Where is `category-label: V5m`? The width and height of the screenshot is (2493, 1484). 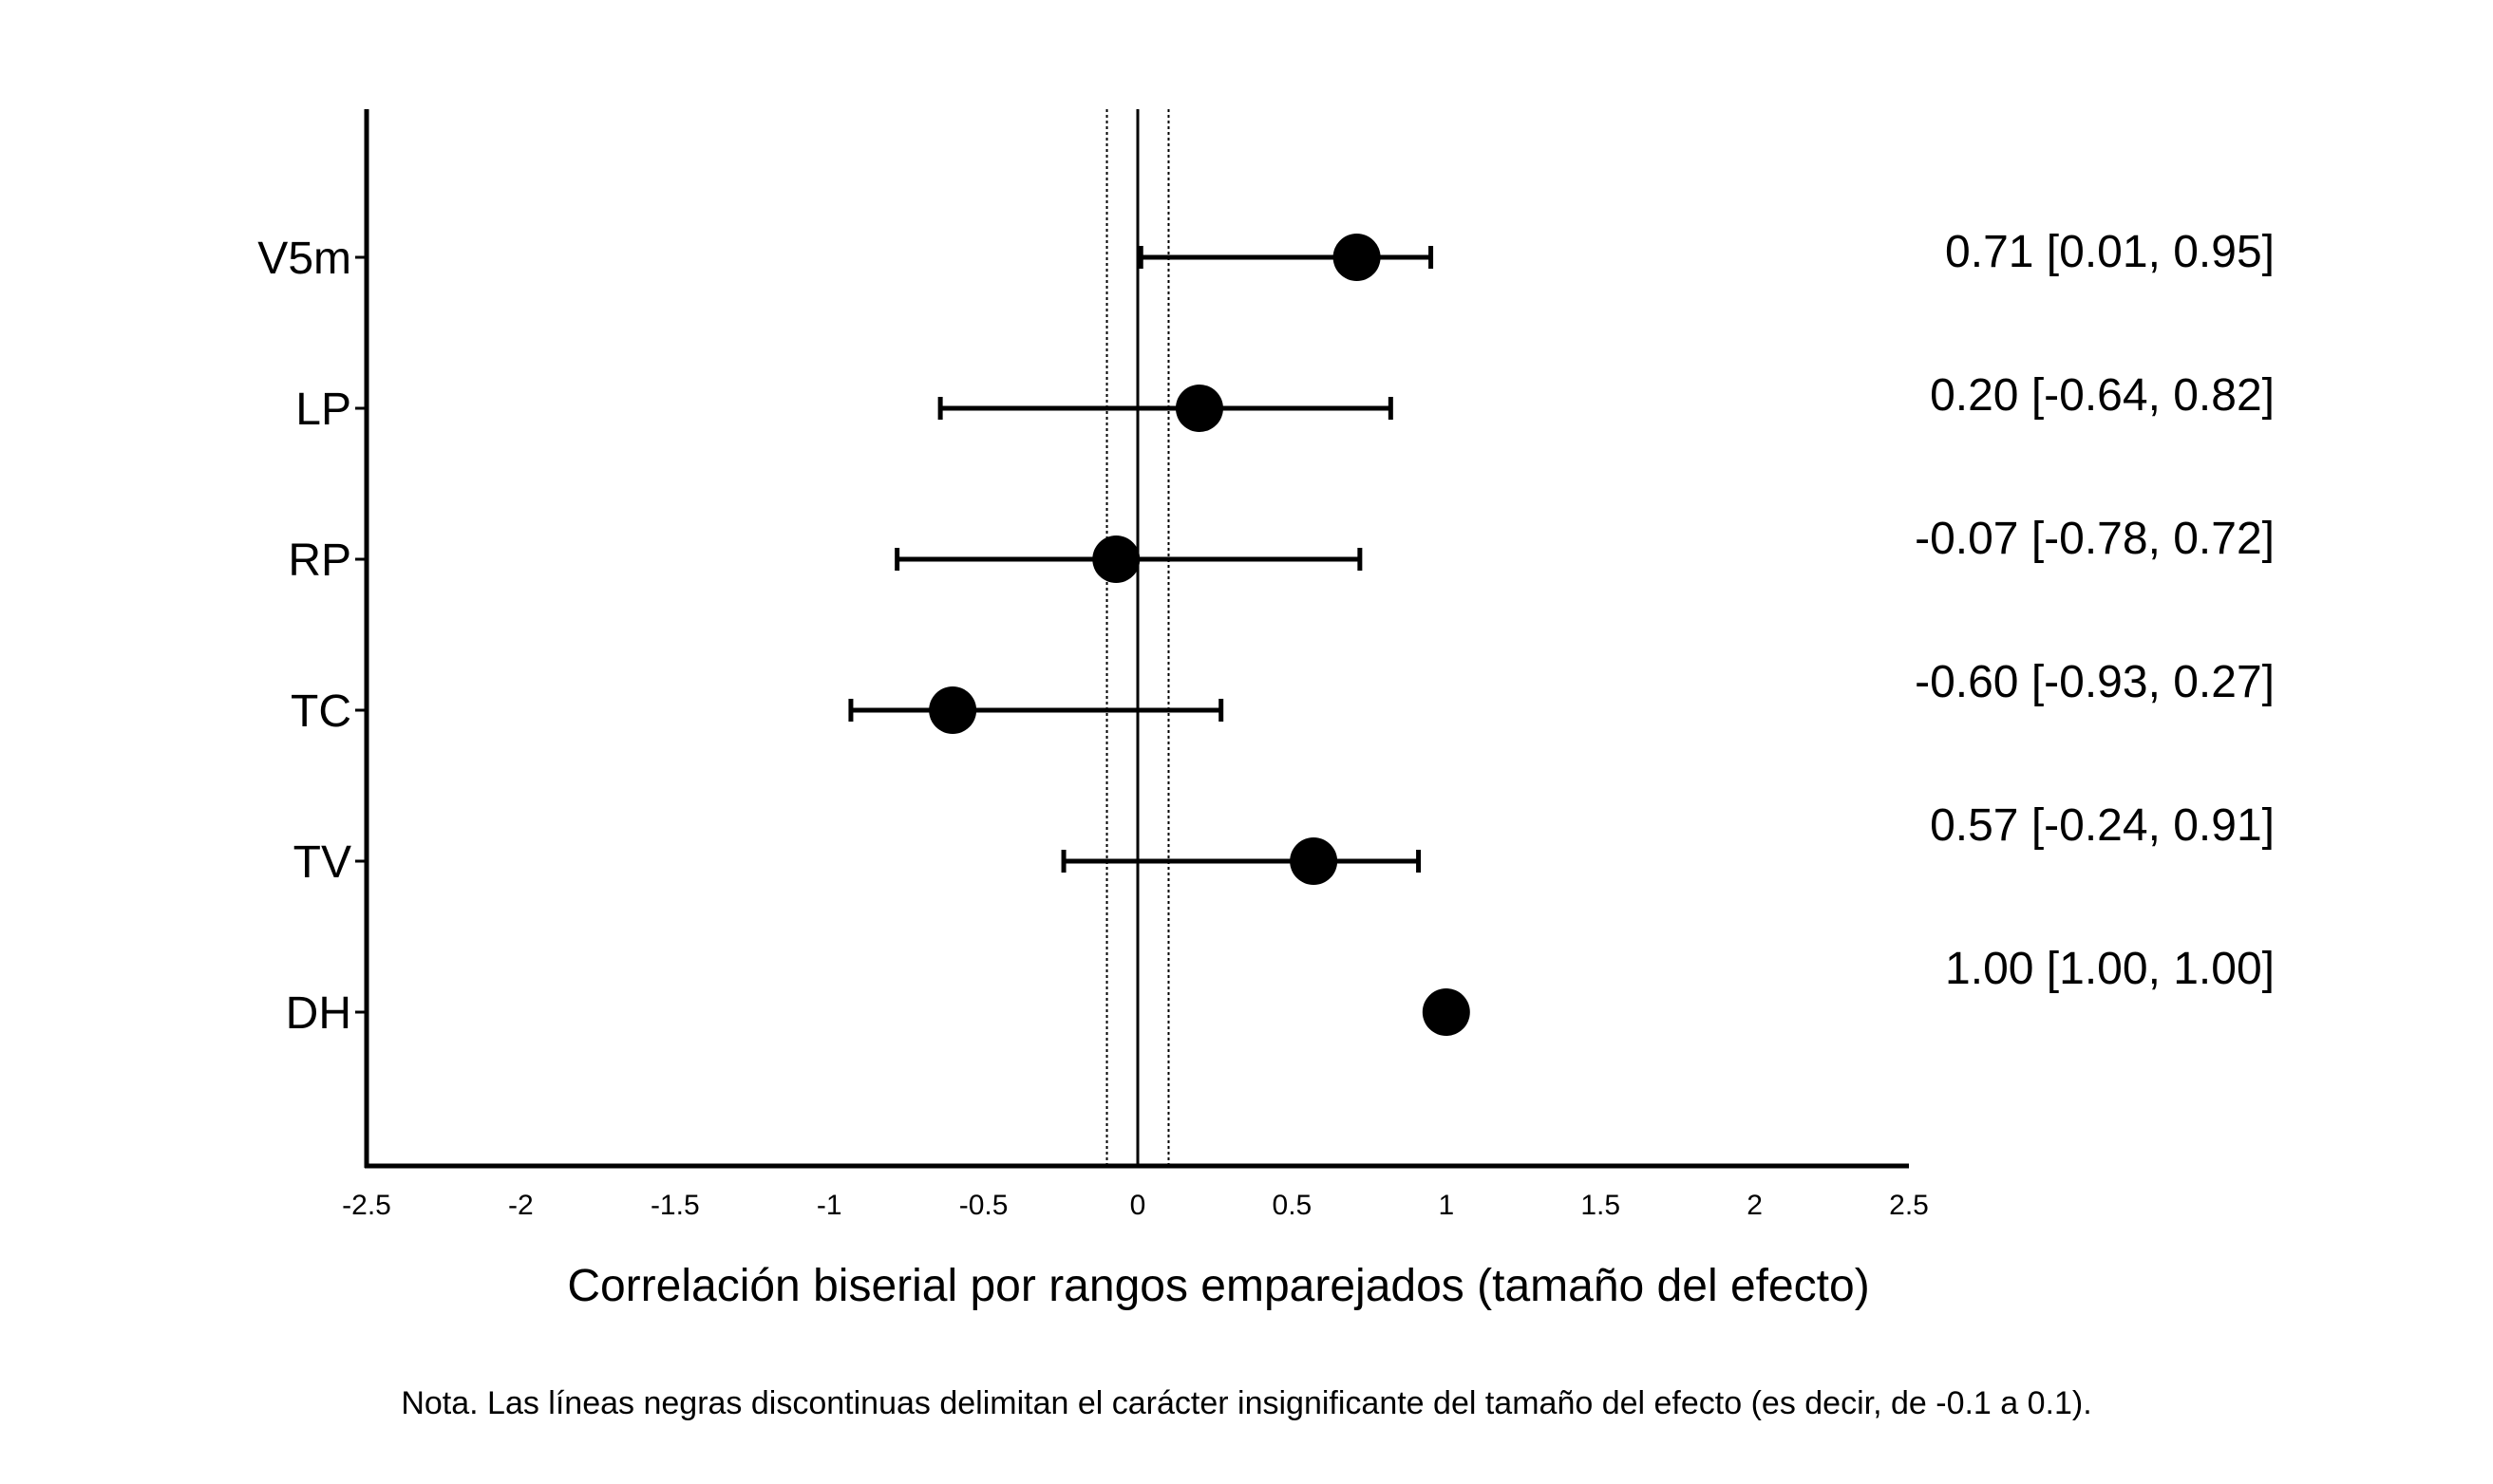
category-label: V5m is located at coordinates (304, 259).